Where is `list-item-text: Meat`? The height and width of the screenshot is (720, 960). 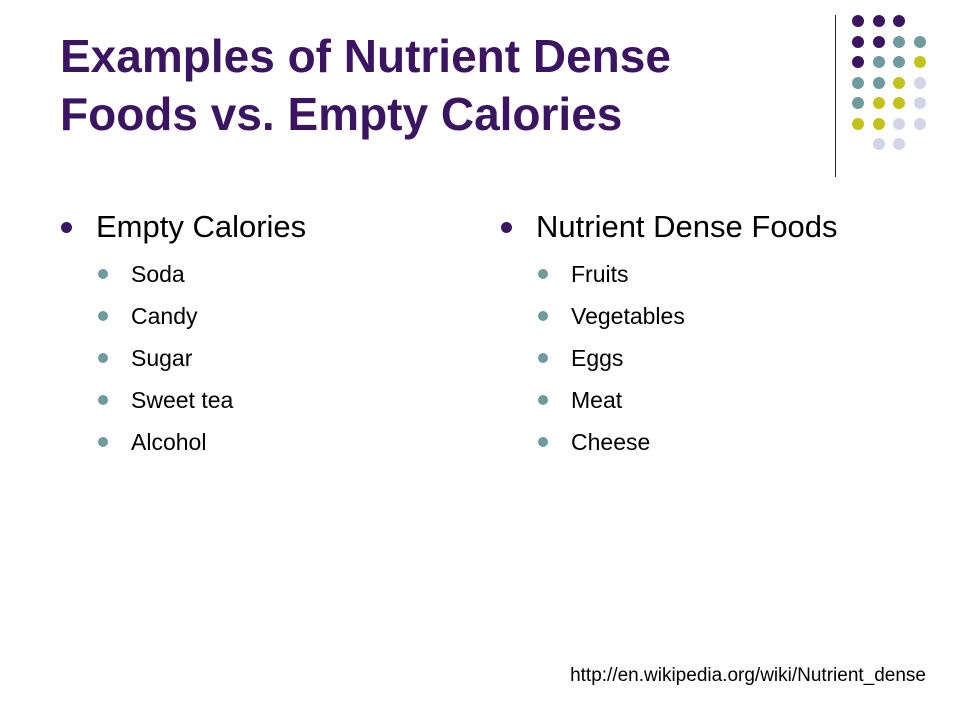 list-item-text: Meat is located at coordinates (597, 400).